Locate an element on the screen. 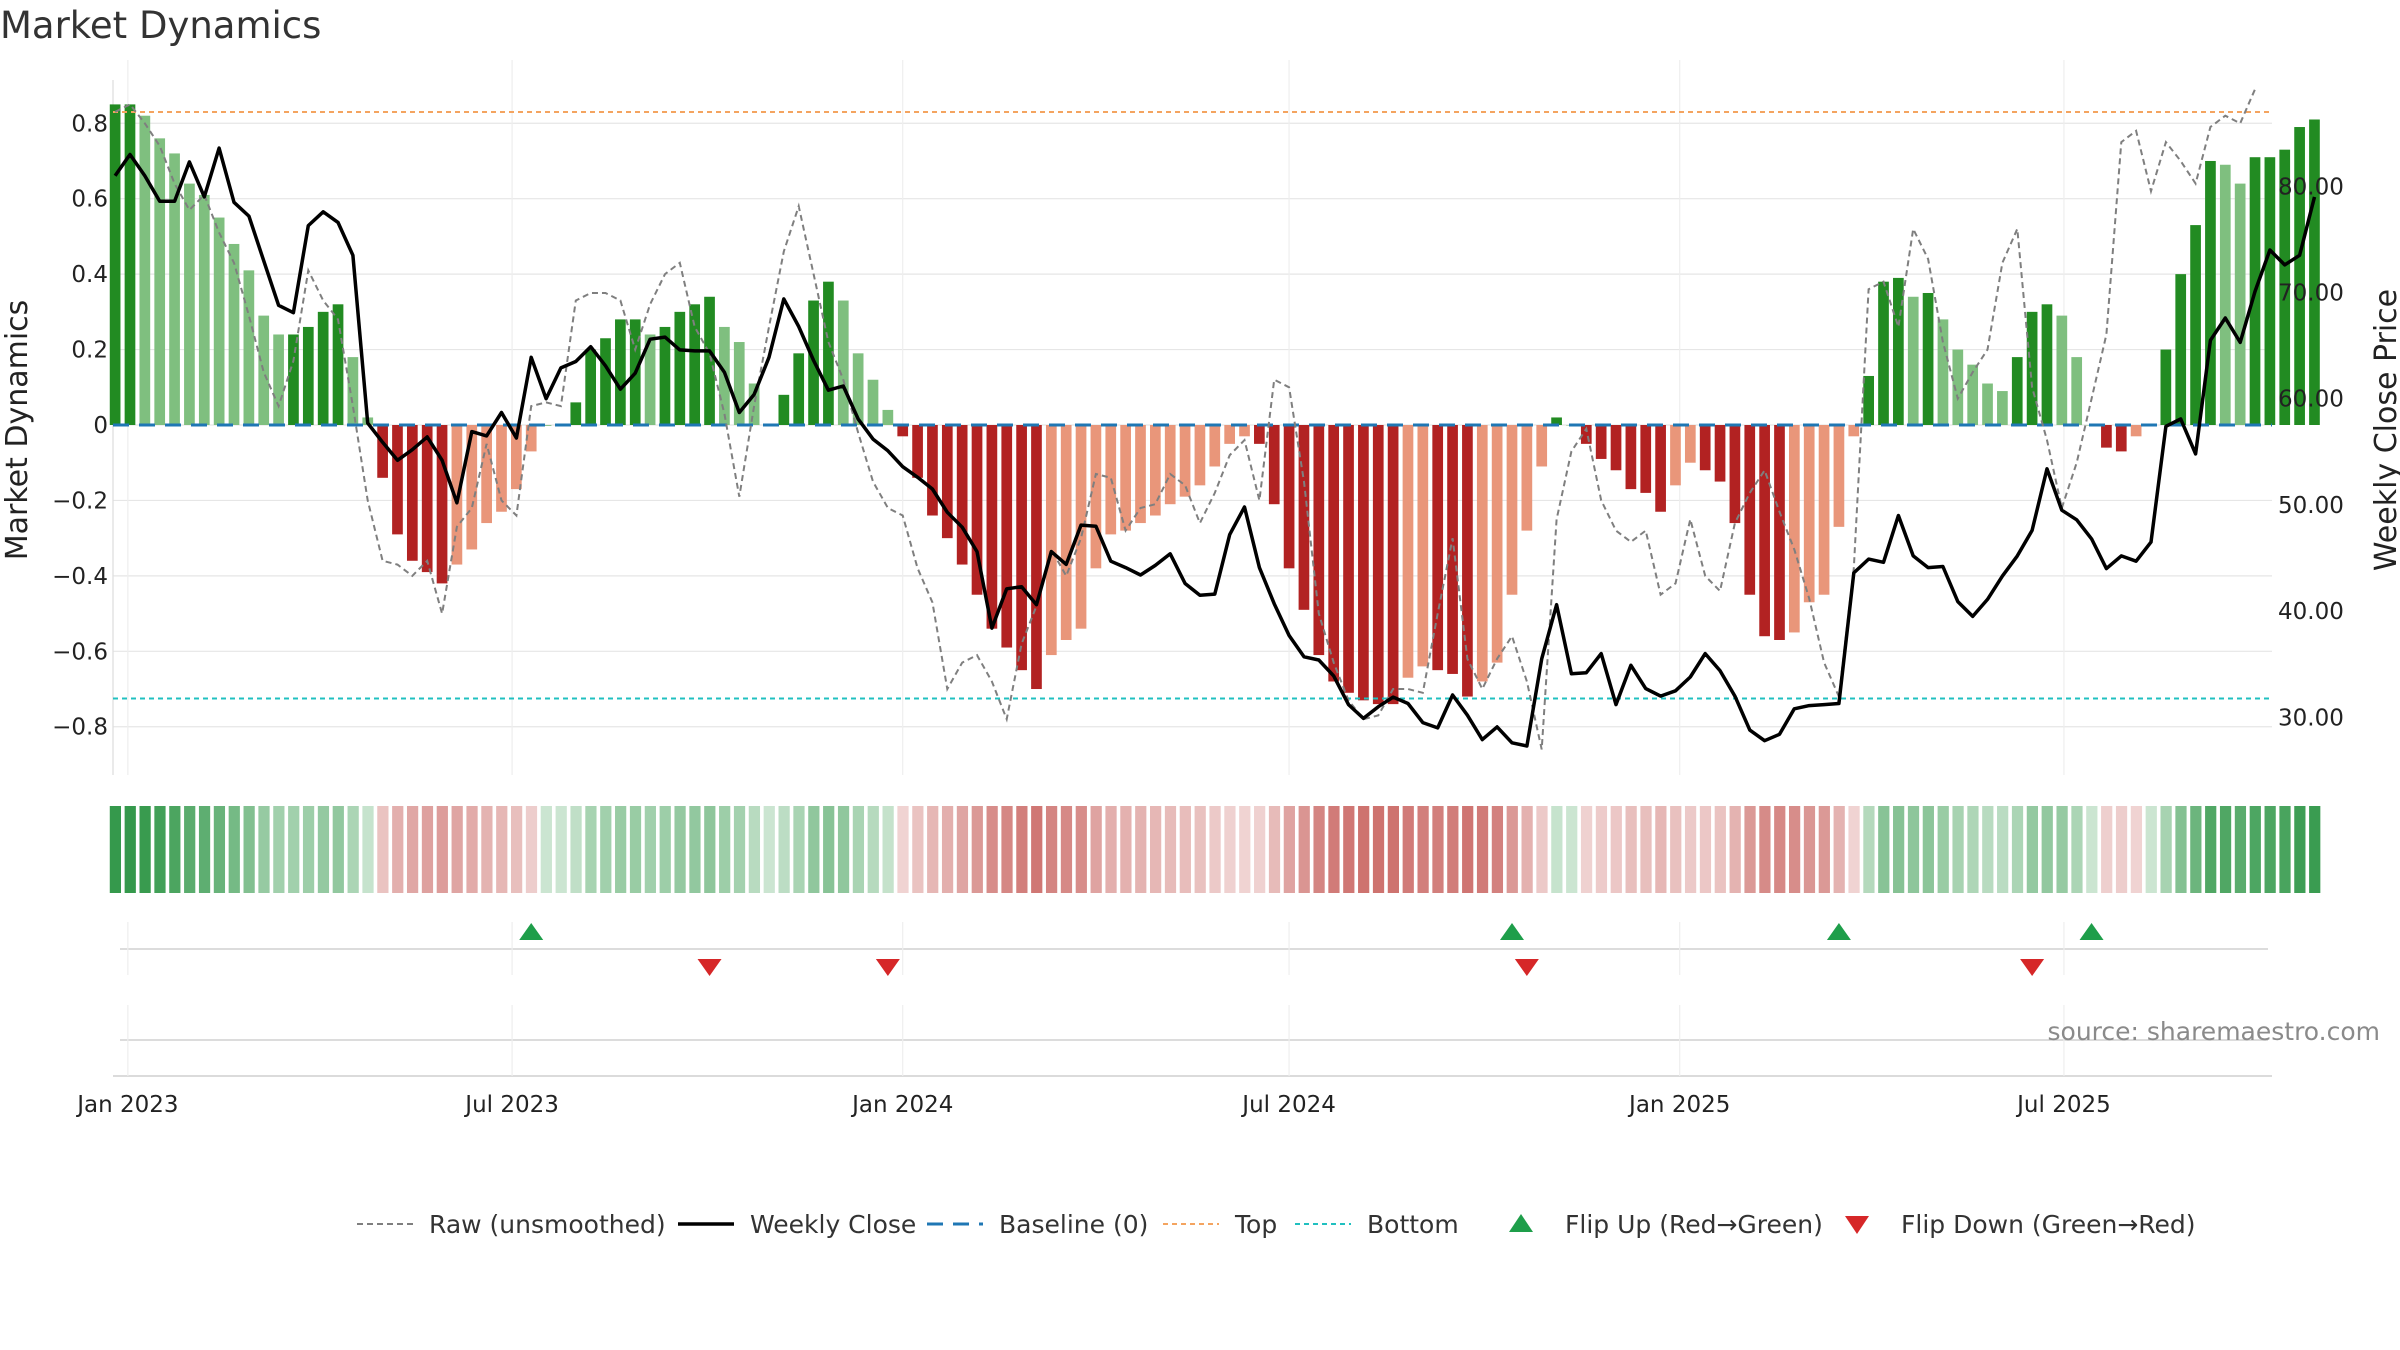 This screenshot has height=1350, width=2400. left-tick-label: 0 is located at coordinates (100, 426).